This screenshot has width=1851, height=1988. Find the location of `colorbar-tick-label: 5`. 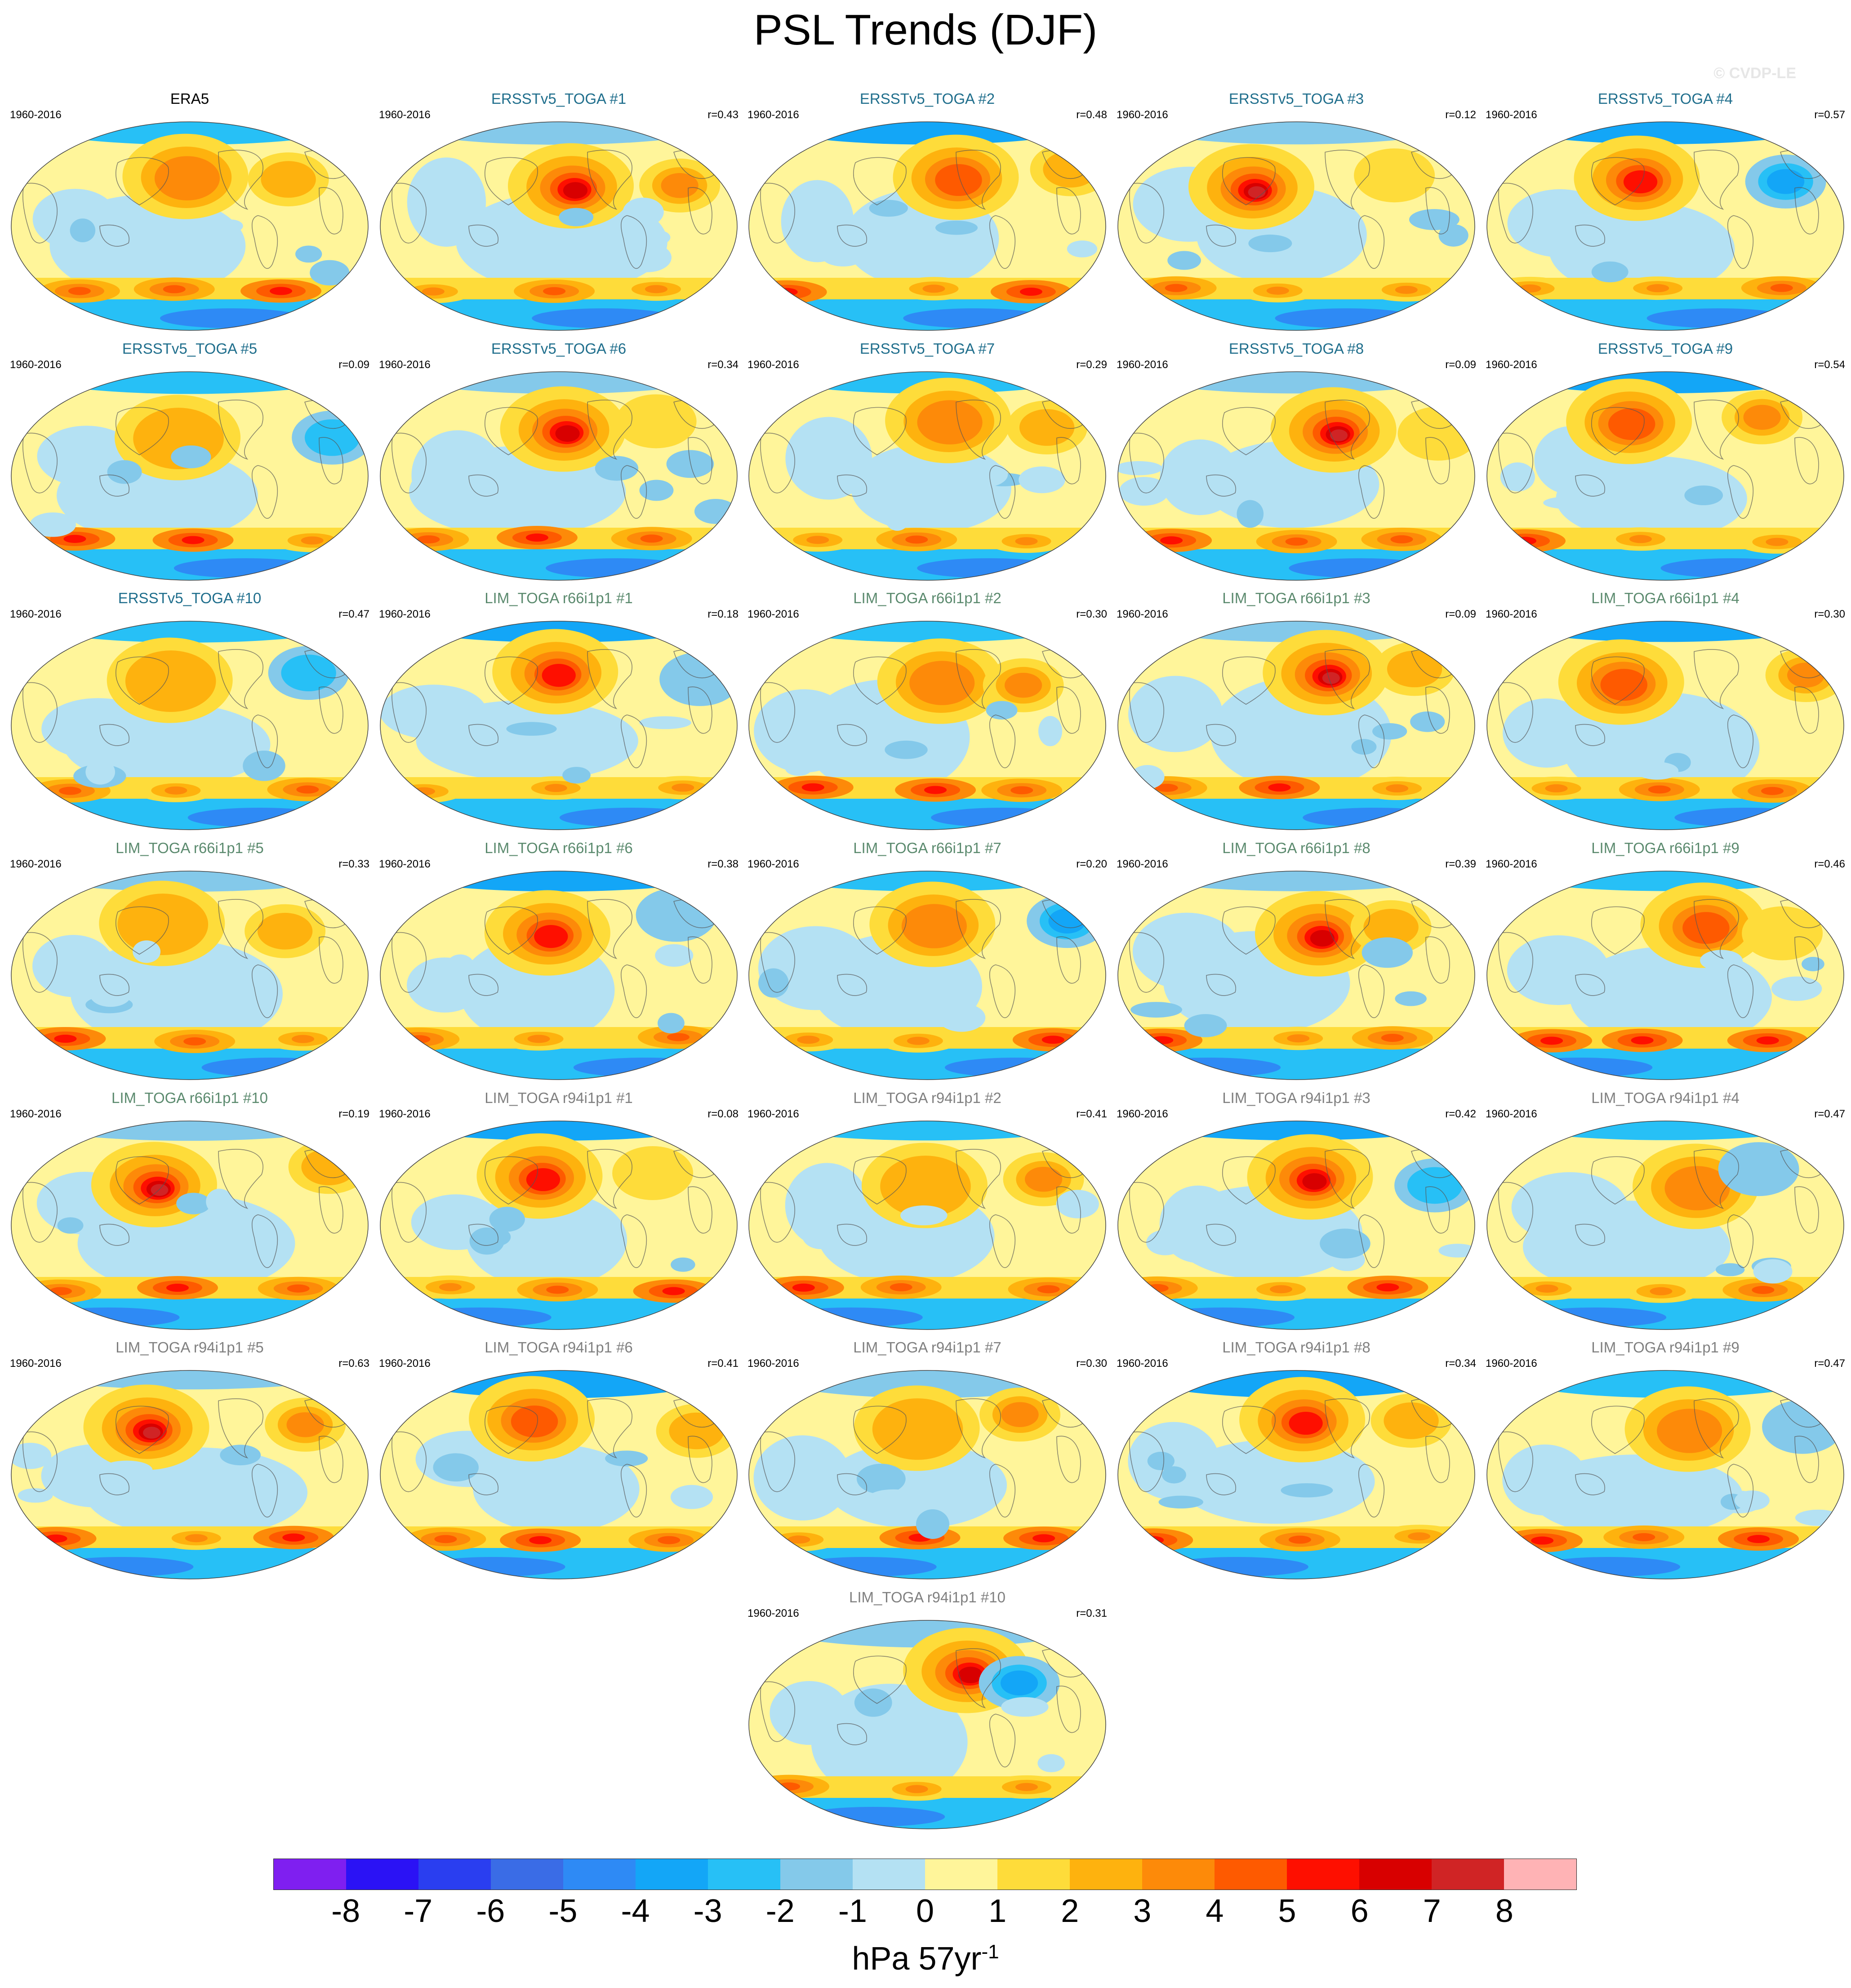

colorbar-tick-label: 5 is located at coordinates (1287, 1911).